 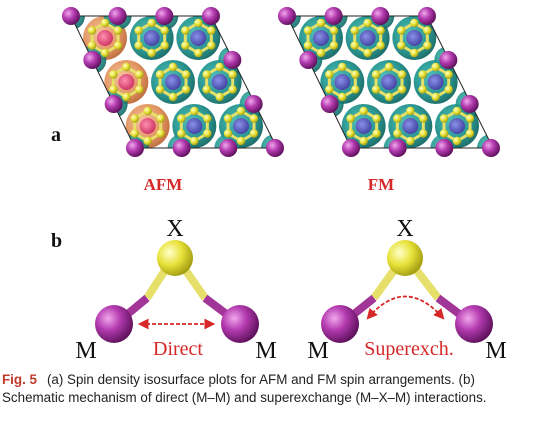 I want to click on superexchange-schematic: X M M Superexch., so click(x=406, y=290).